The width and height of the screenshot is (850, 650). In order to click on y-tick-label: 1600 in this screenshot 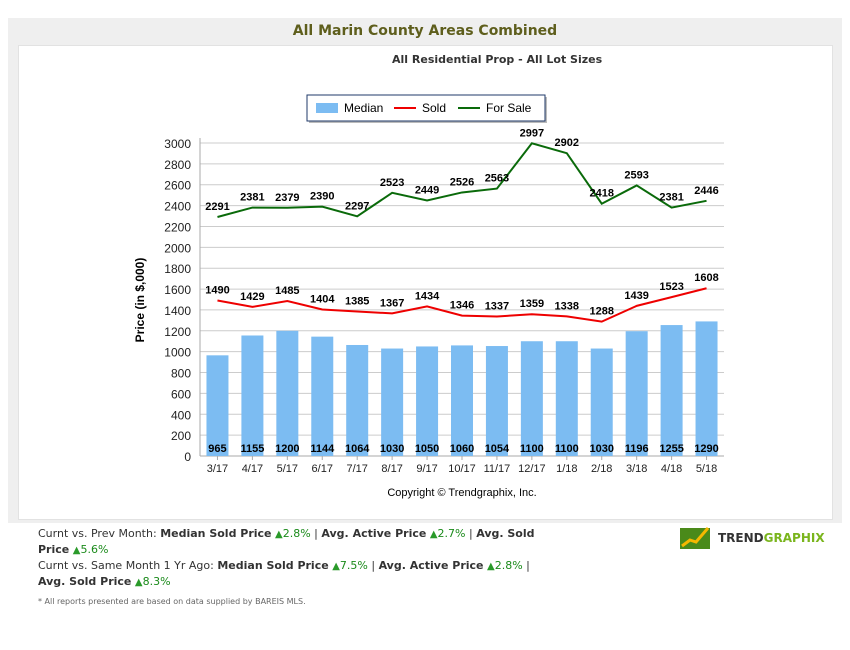, I will do `click(177, 290)`.